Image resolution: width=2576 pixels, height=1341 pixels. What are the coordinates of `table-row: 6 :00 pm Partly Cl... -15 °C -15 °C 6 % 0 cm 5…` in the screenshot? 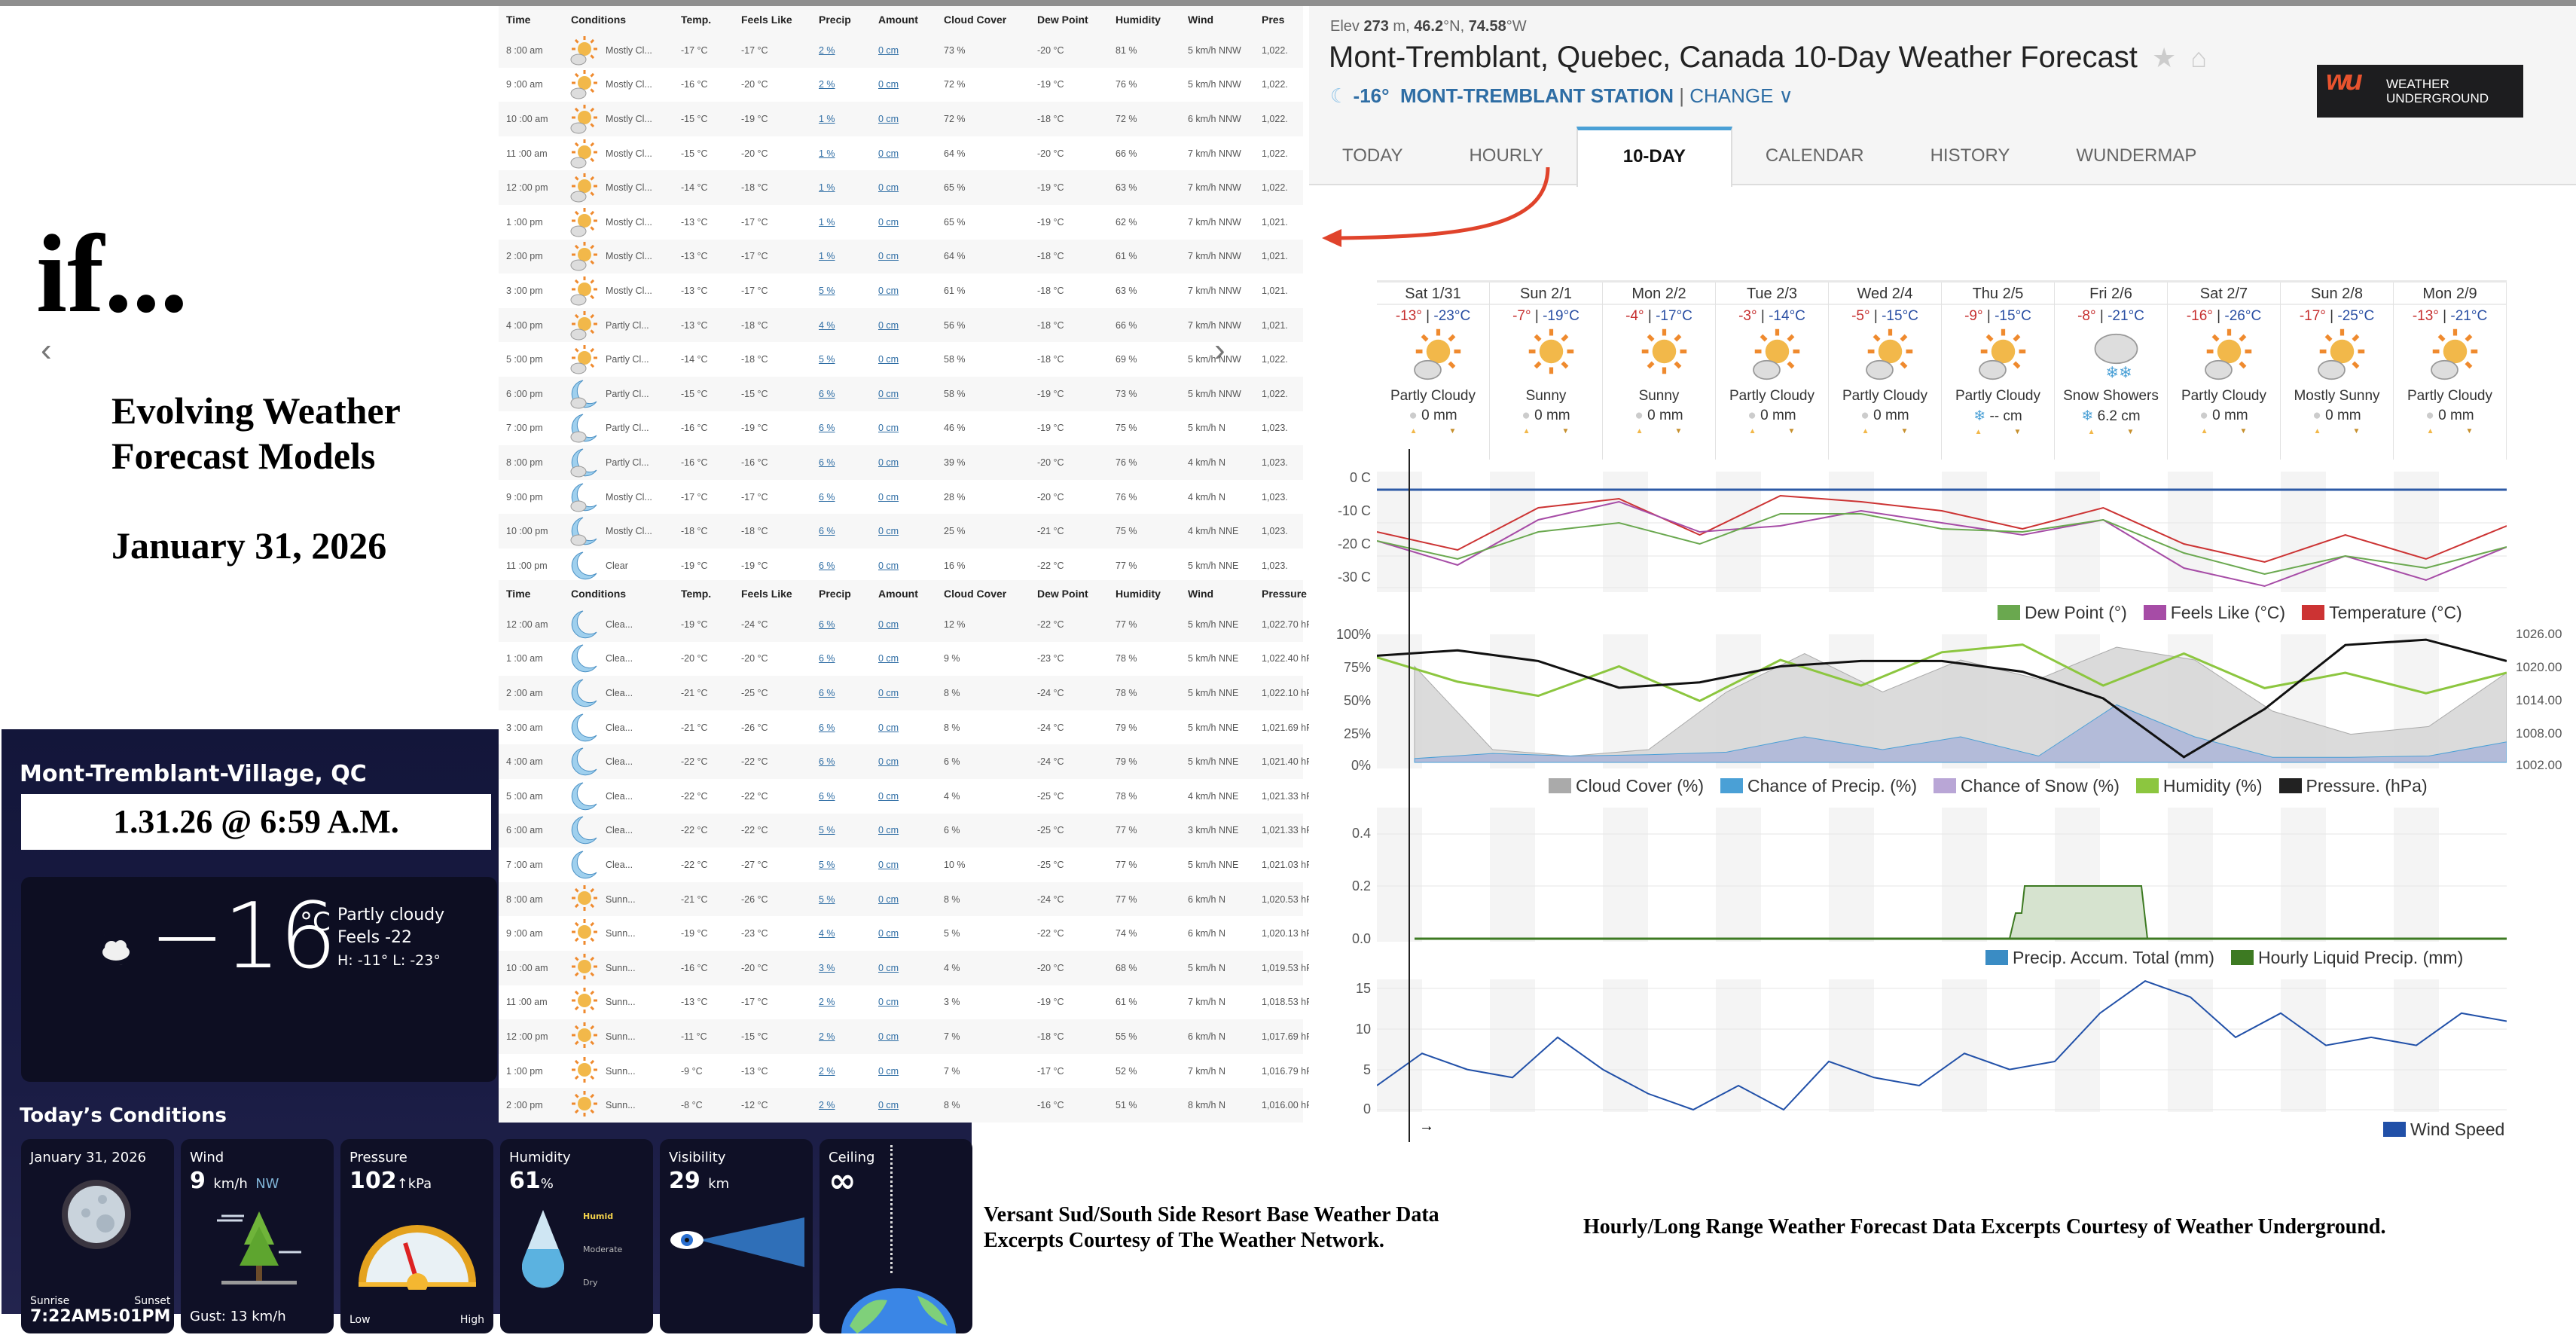 It's located at (901, 393).